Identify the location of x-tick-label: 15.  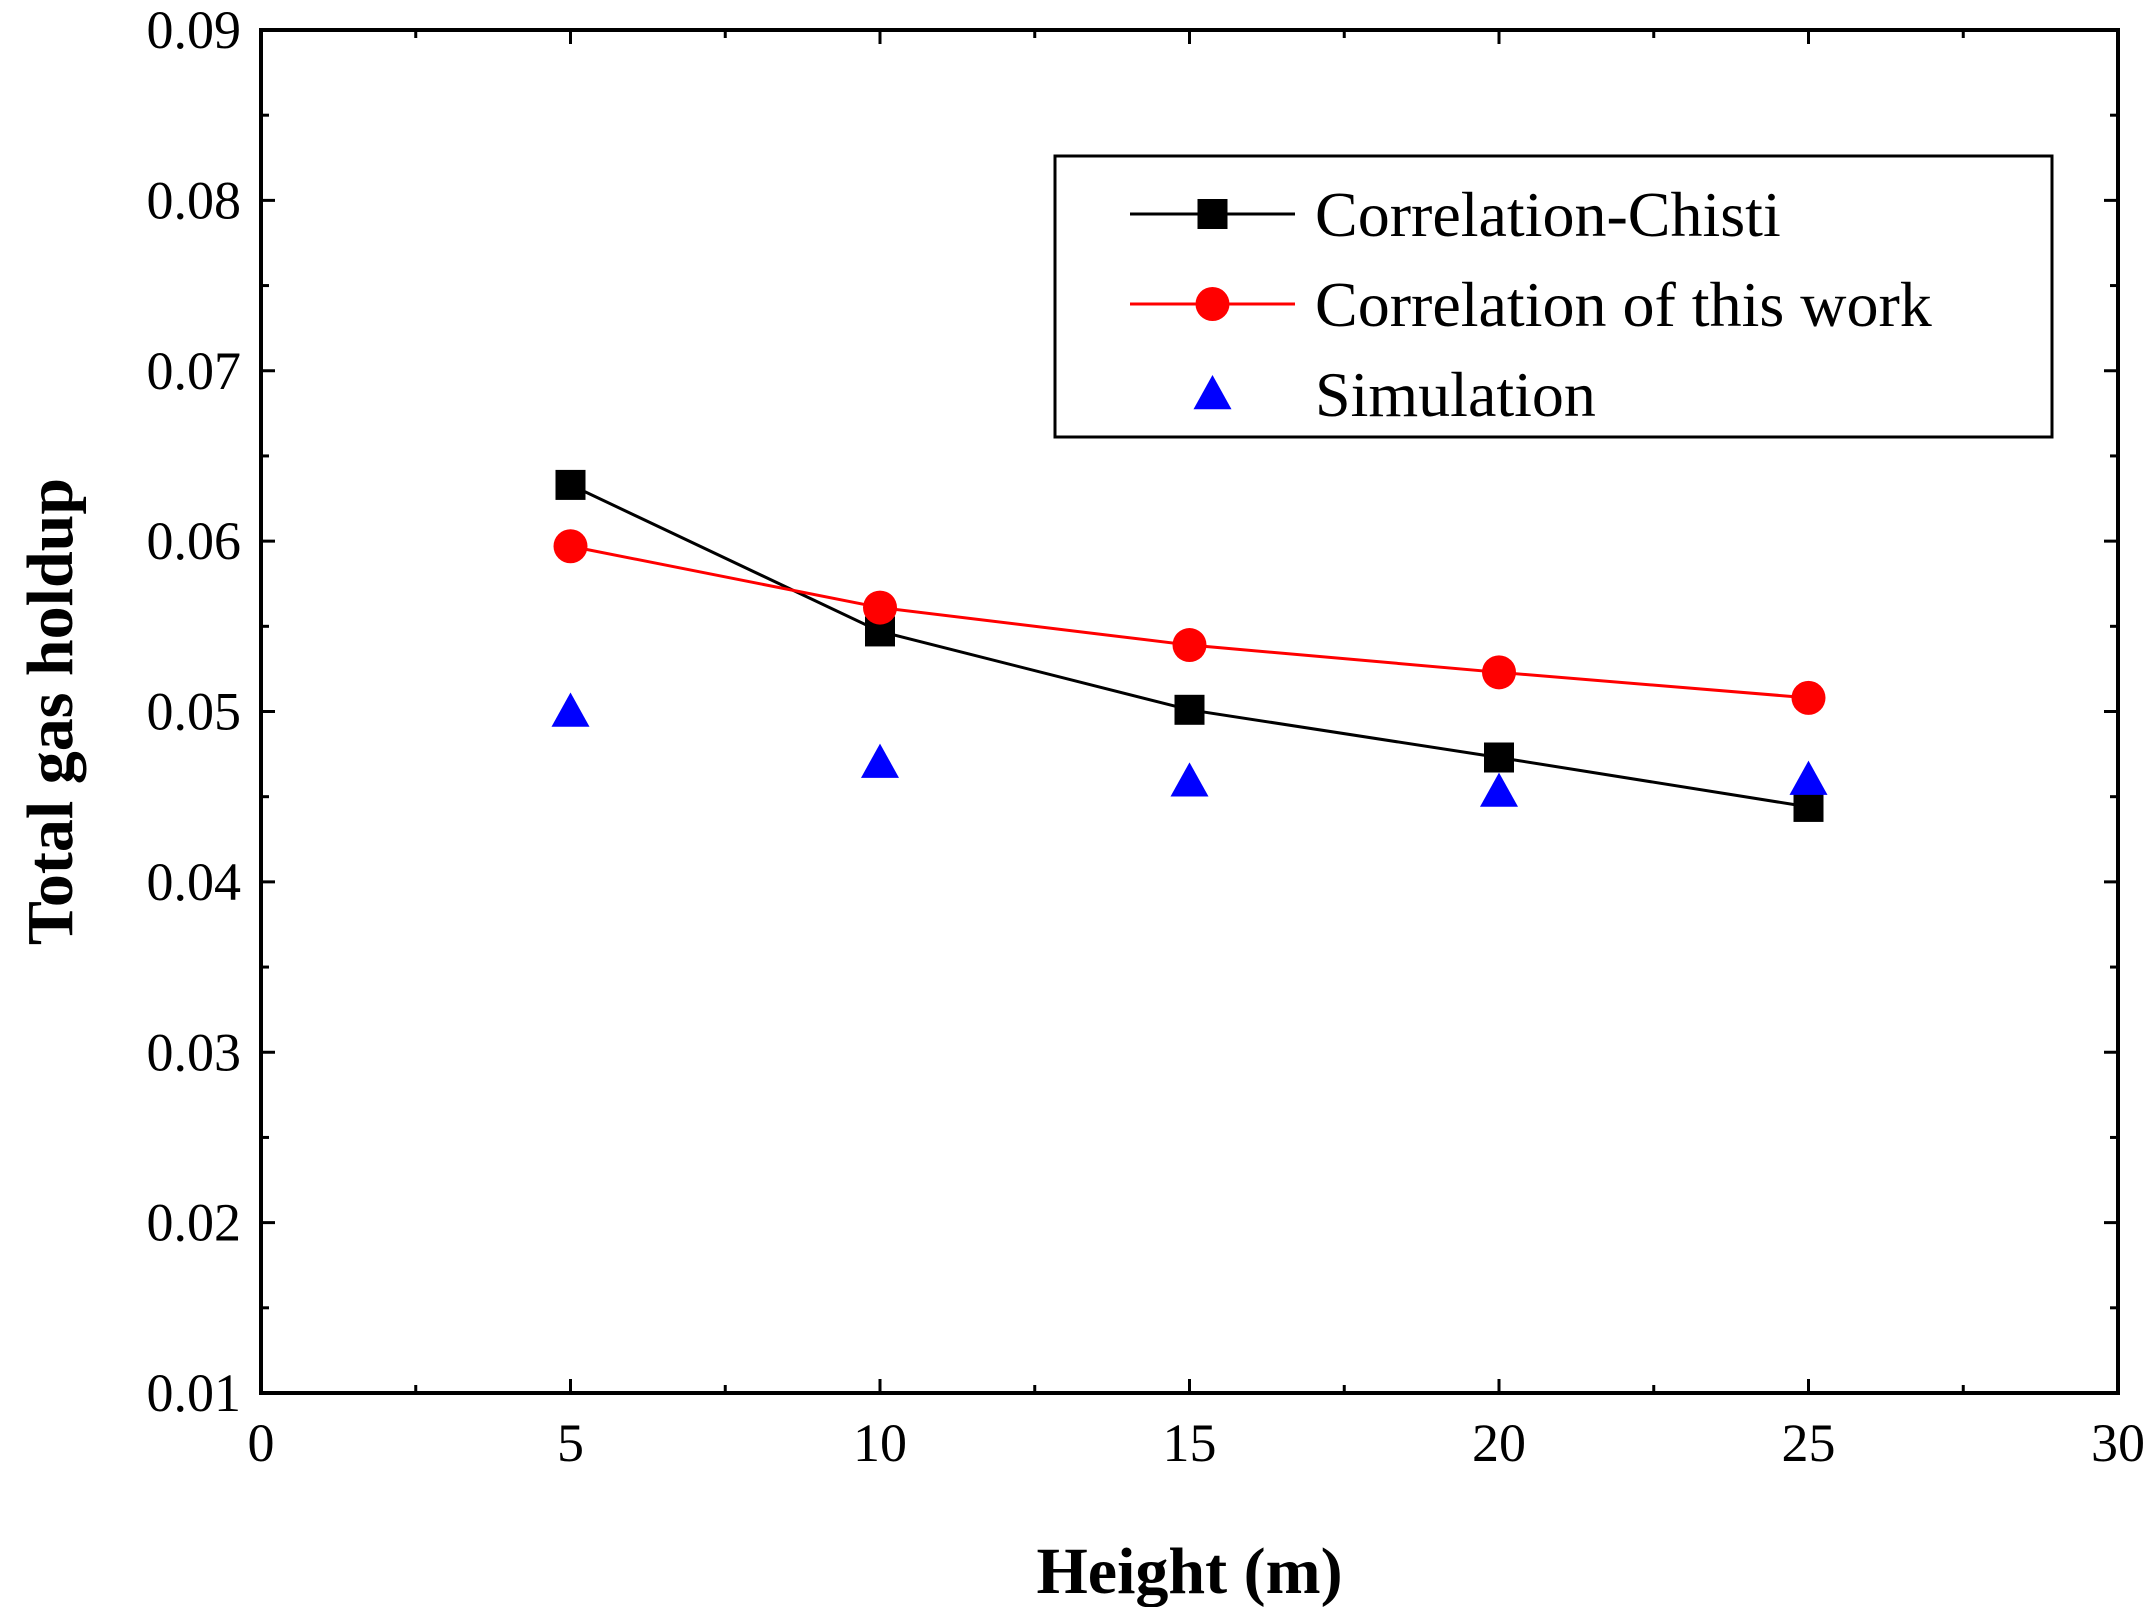
(1190, 1443).